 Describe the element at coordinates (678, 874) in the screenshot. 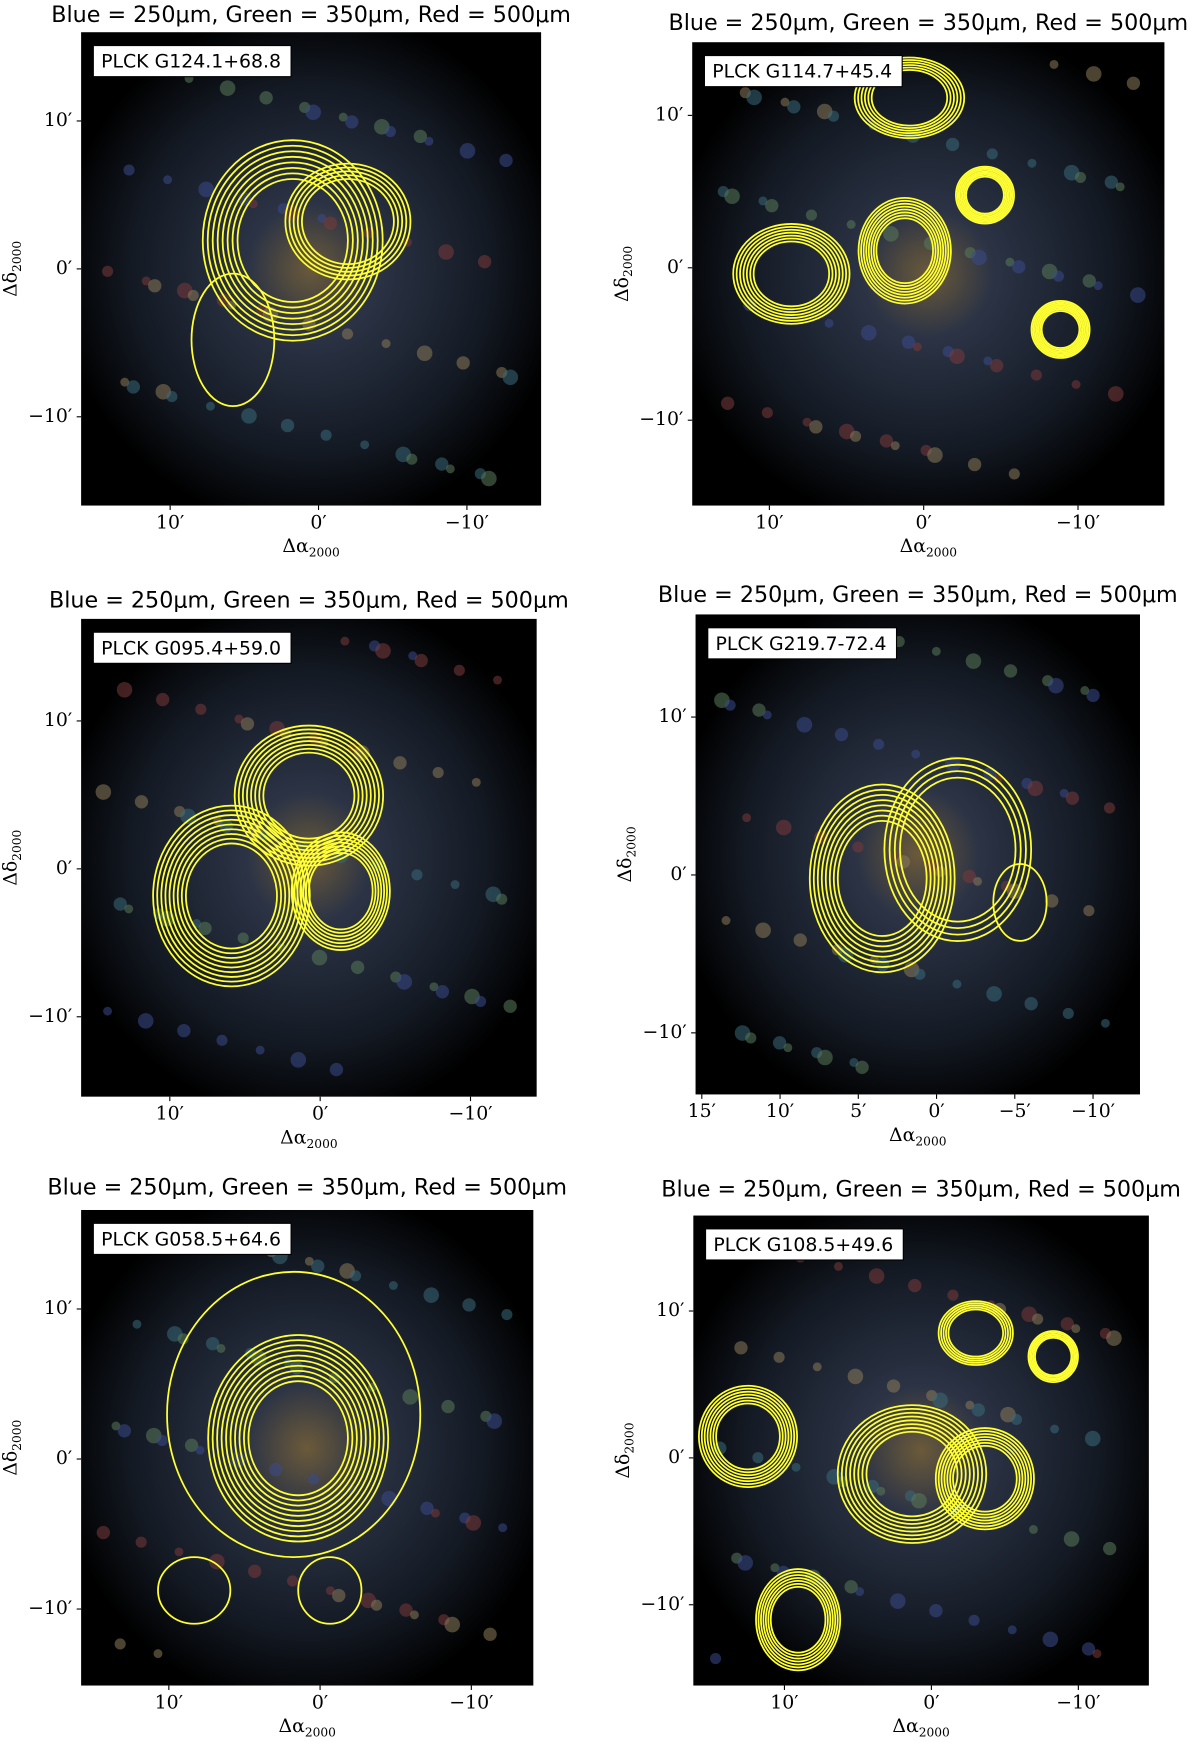

I see `y-tick-label: 0′` at that location.